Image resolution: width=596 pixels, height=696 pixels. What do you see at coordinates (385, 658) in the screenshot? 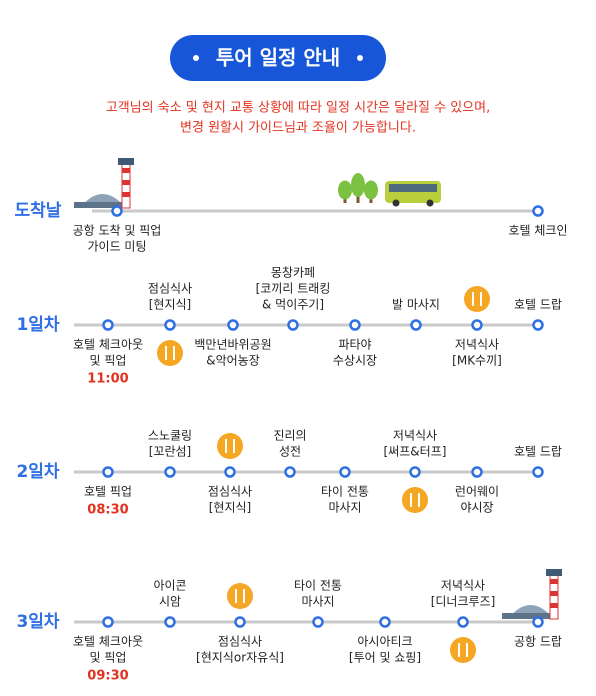
I see `stop-label: [투어 및 쇼핑]` at bounding box center [385, 658].